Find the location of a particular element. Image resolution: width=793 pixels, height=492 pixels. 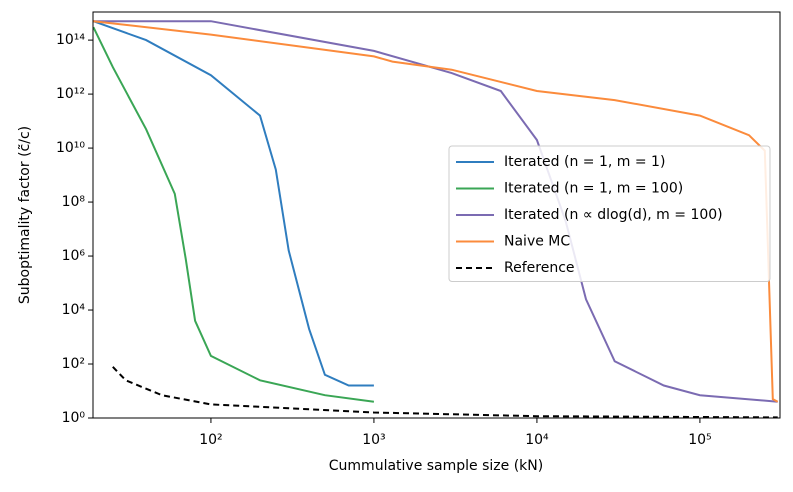

y-axis-label: Suboptimality factor (c̃/c) is located at coordinates (25, 215).